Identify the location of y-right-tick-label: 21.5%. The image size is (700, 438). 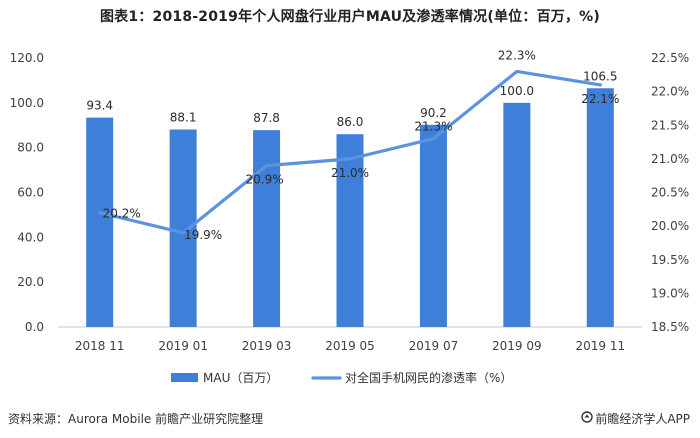
(670, 125).